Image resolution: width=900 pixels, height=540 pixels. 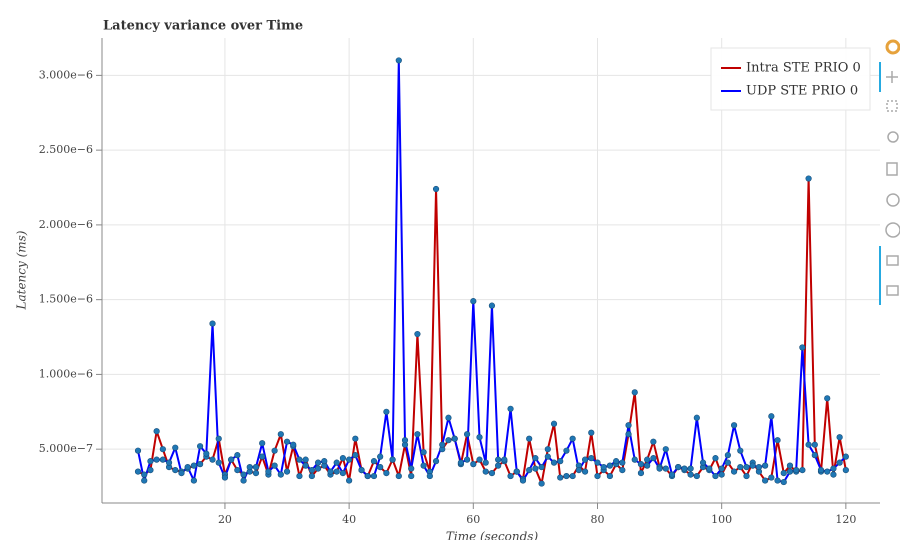 What do you see at coordinates (66, 74) in the screenshot?
I see `y-tick-label: 3.000e−6` at bounding box center [66, 74].